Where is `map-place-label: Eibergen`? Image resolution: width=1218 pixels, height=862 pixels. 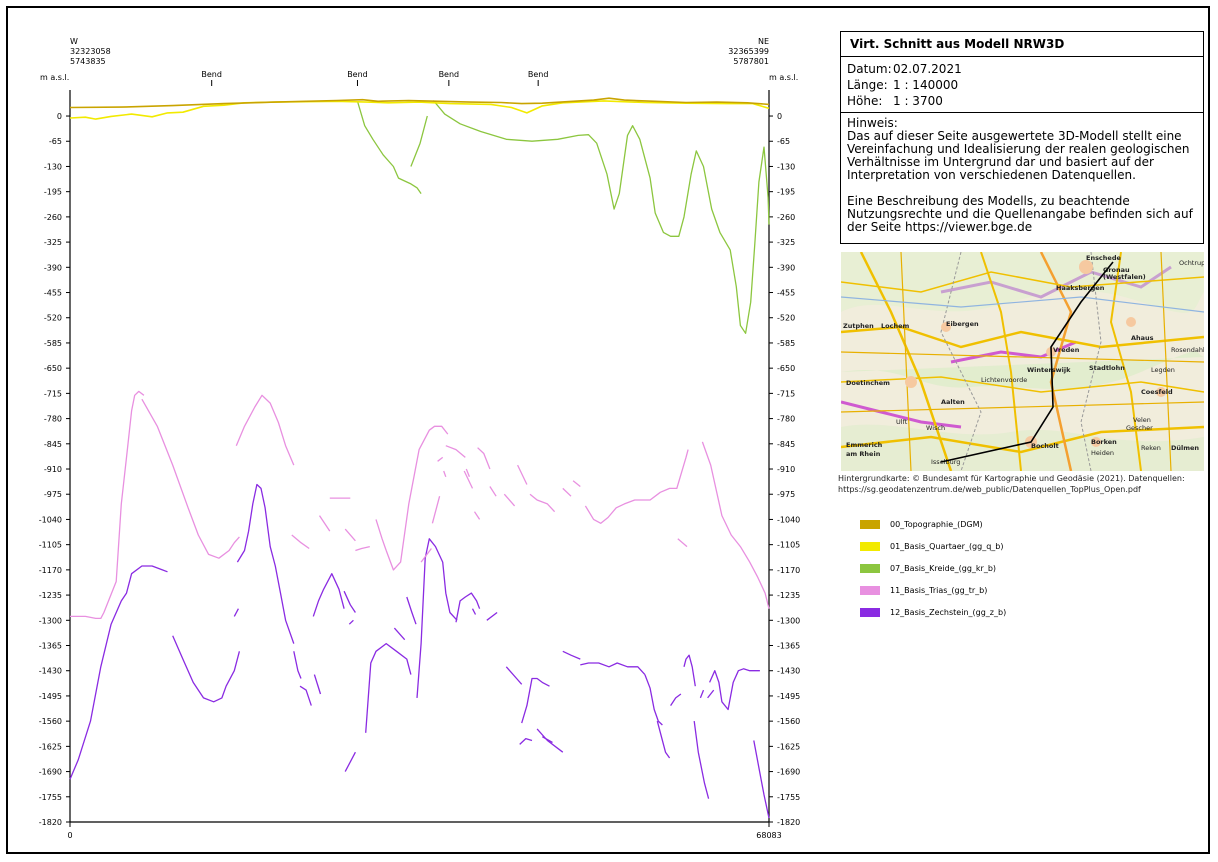
map-place-label: Eibergen is located at coordinates (962, 324).